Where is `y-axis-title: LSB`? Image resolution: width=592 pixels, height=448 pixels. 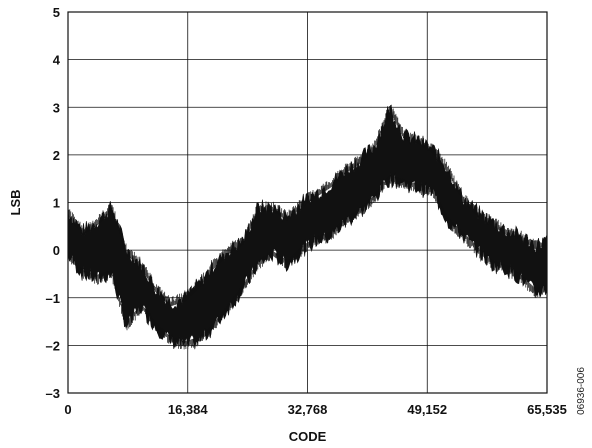 y-axis-title: LSB is located at coordinates (15, 203).